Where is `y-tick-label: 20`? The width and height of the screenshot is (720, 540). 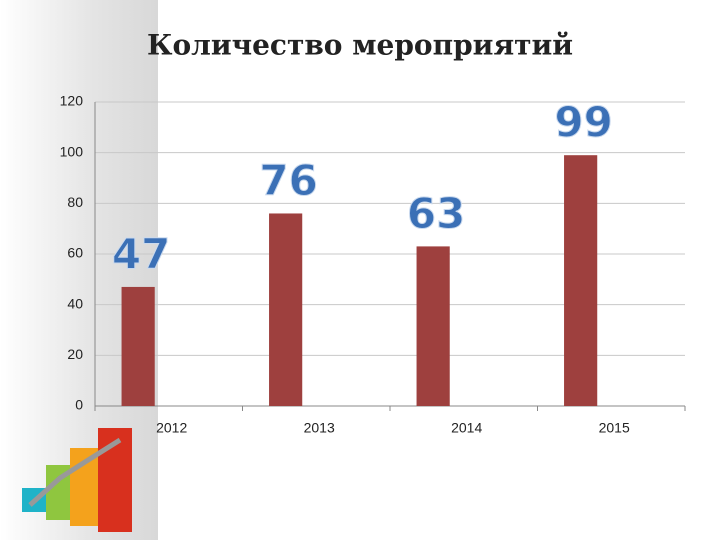 y-tick-label: 20 is located at coordinates (75, 354).